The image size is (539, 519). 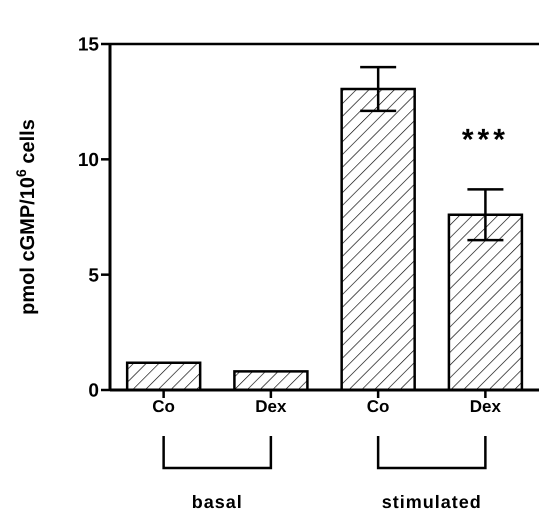 What do you see at coordinates (217, 502) in the screenshot?
I see `text: basal` at bounding box center [217, 502].